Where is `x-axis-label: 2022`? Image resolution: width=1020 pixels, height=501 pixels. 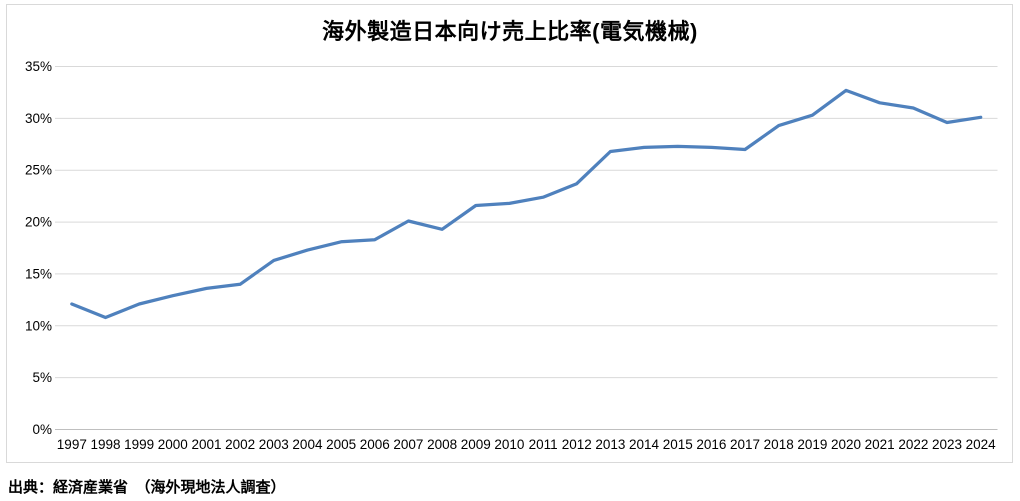 x-axis-label: 2022 is located at coordinates (913, 444).